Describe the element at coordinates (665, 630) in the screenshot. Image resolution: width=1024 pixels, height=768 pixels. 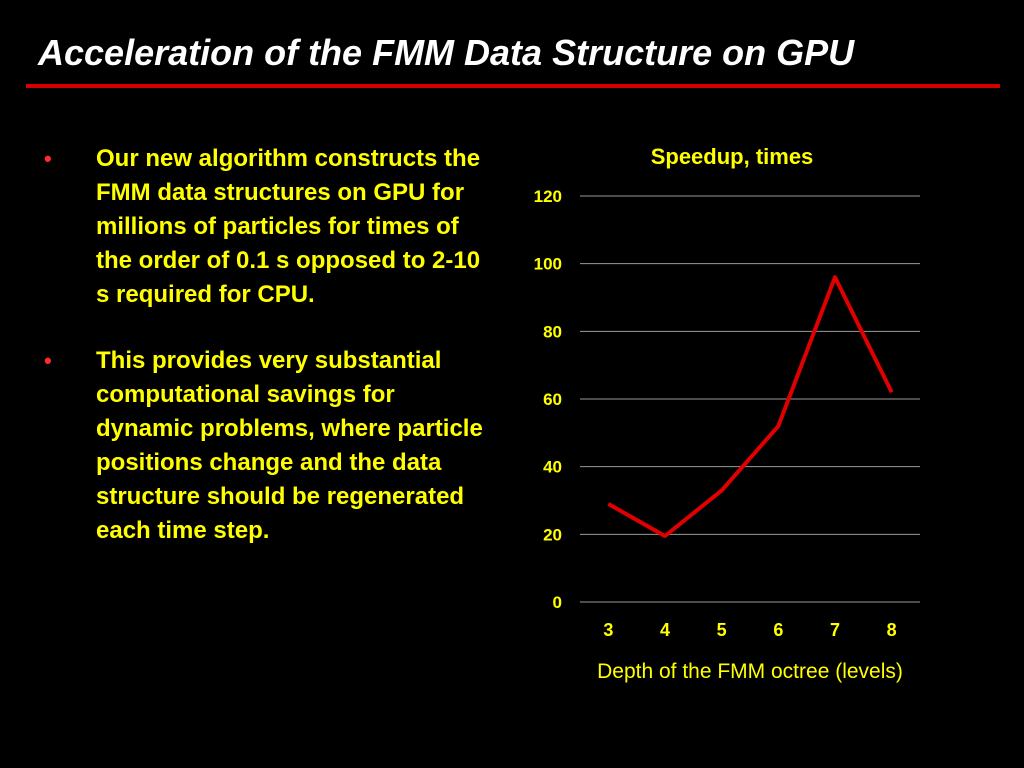
I see `x-tick-label: 4` at that location.